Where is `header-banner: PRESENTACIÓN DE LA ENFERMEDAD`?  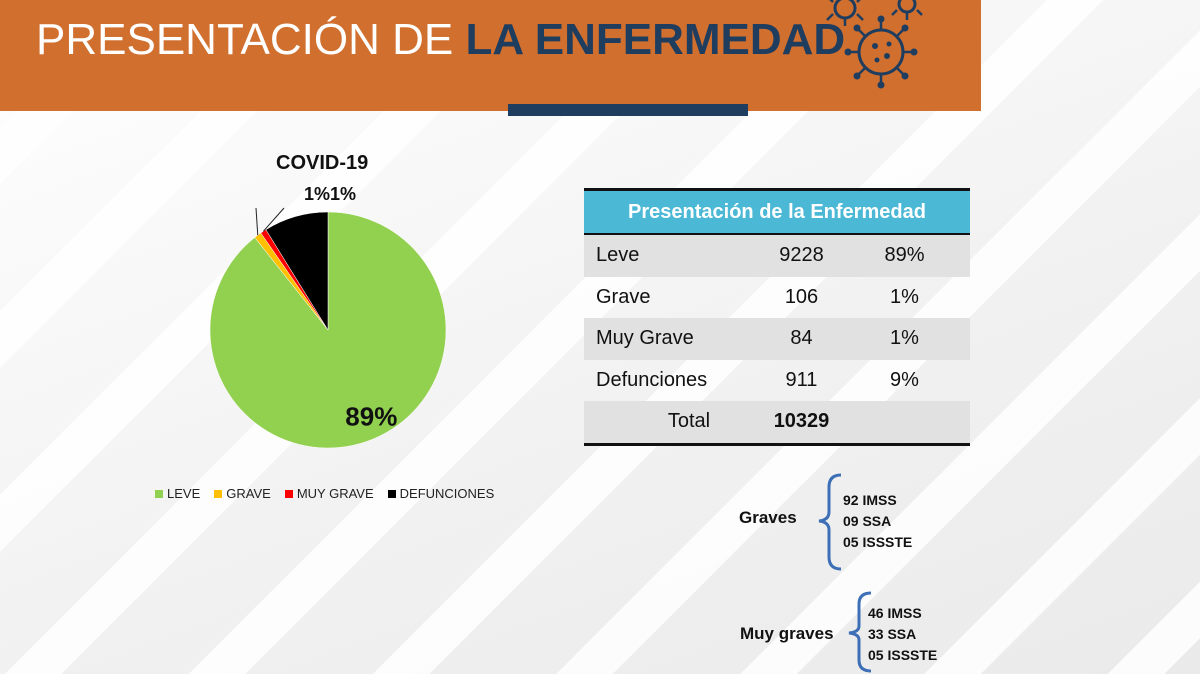
header-banner: PRESENTACIÓN DE LA ENFERMEDAD is located at coordinates (490, 55).